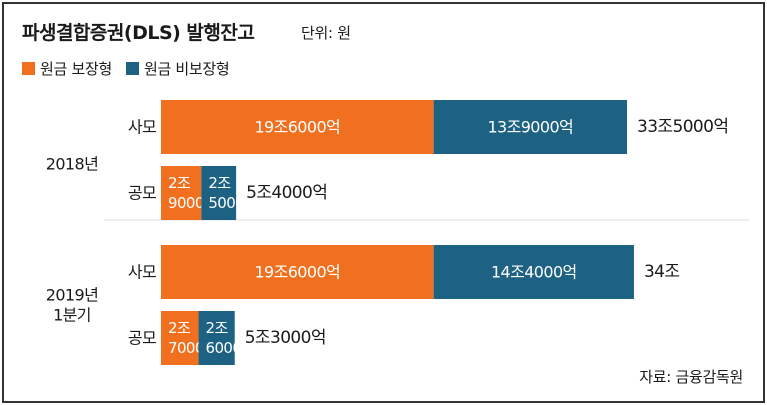 The image size is (767, 405). I want to click on bar-total-label: 33조5000억, so click(682, 127).